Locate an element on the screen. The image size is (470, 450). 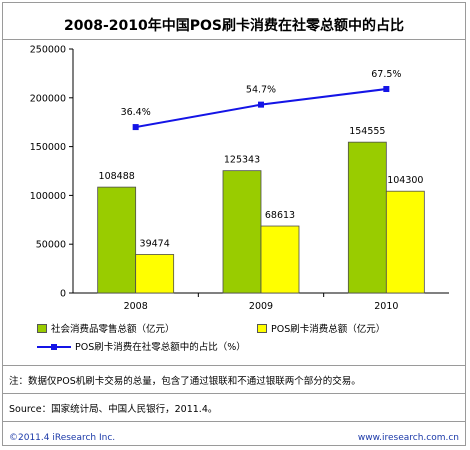
bar-label-pos: 68613 is located at coordinates (280, 215).